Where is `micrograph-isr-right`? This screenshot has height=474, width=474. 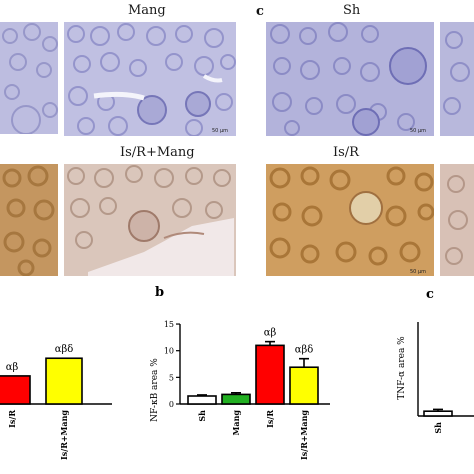
micrograph-isr-right is located at coordinates (457, 220).